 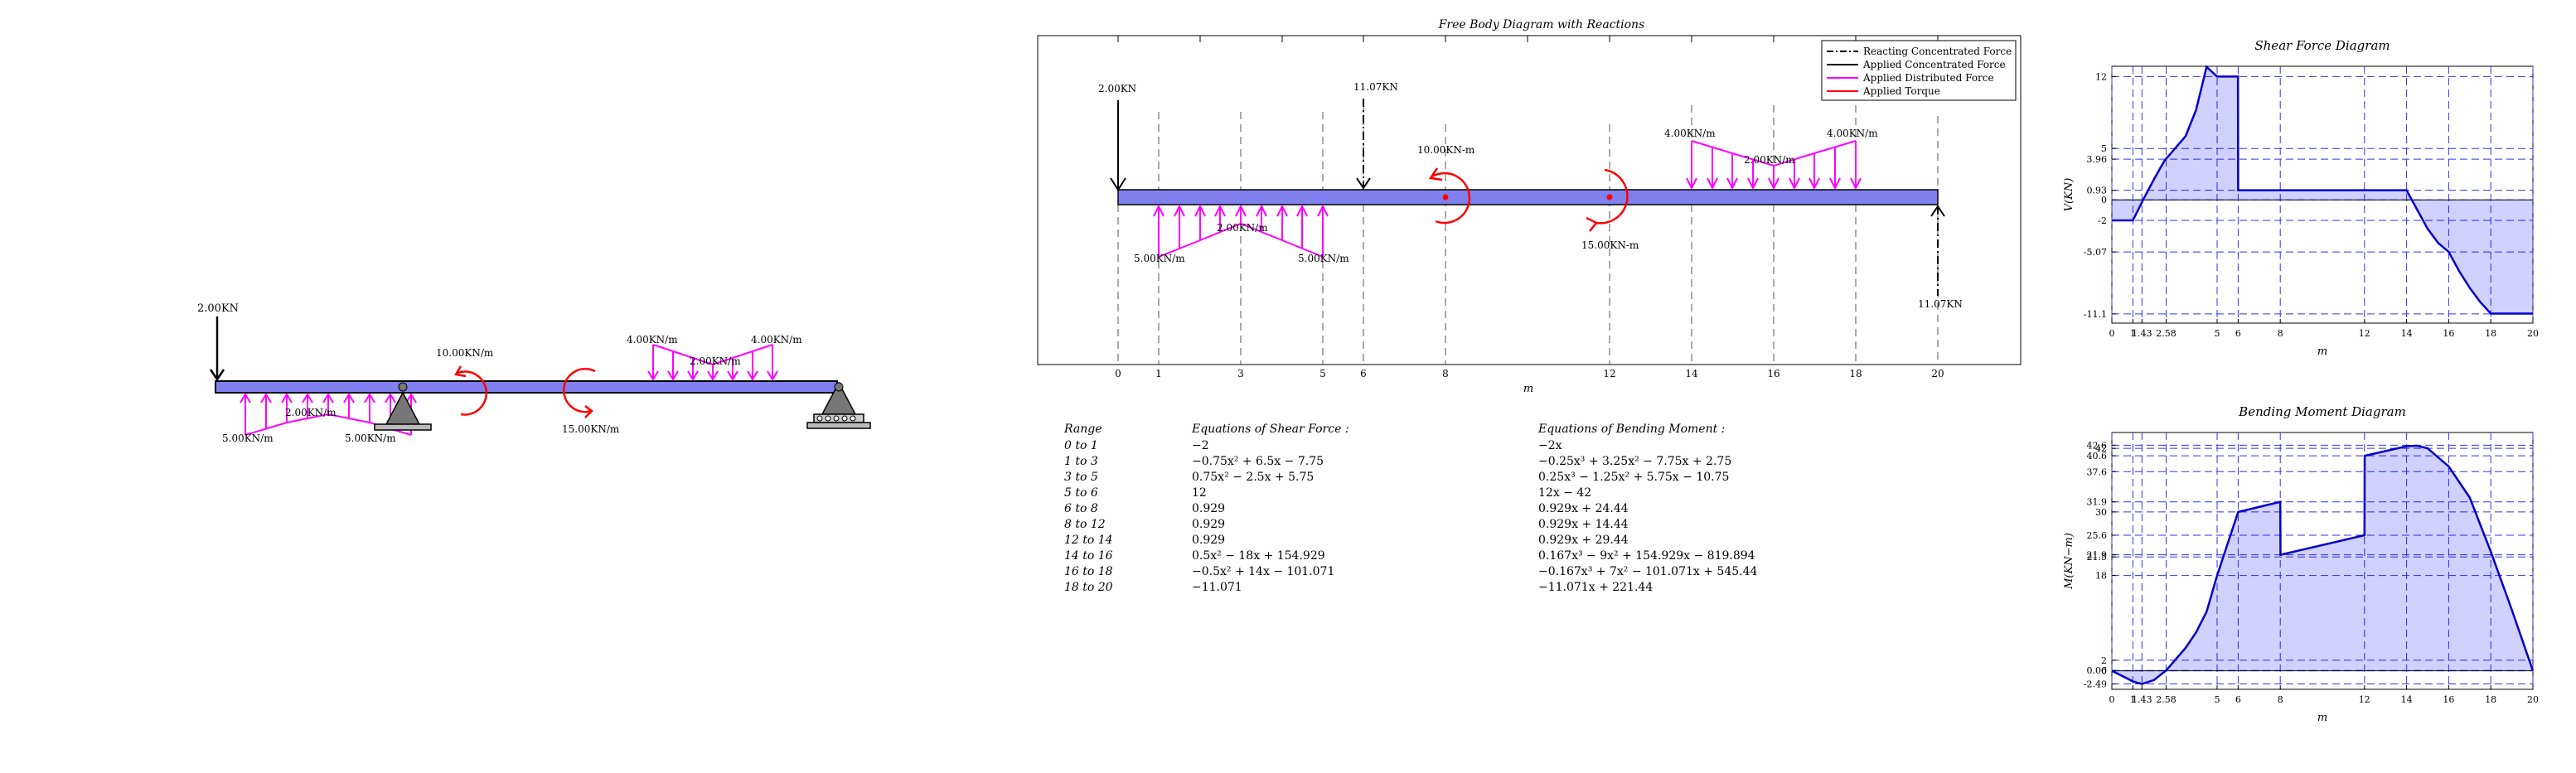 What do you see at coordinates (1217, 587) in the screenshot?
I see `equation-shear: −11.071` at bounding box center [1217, 587].